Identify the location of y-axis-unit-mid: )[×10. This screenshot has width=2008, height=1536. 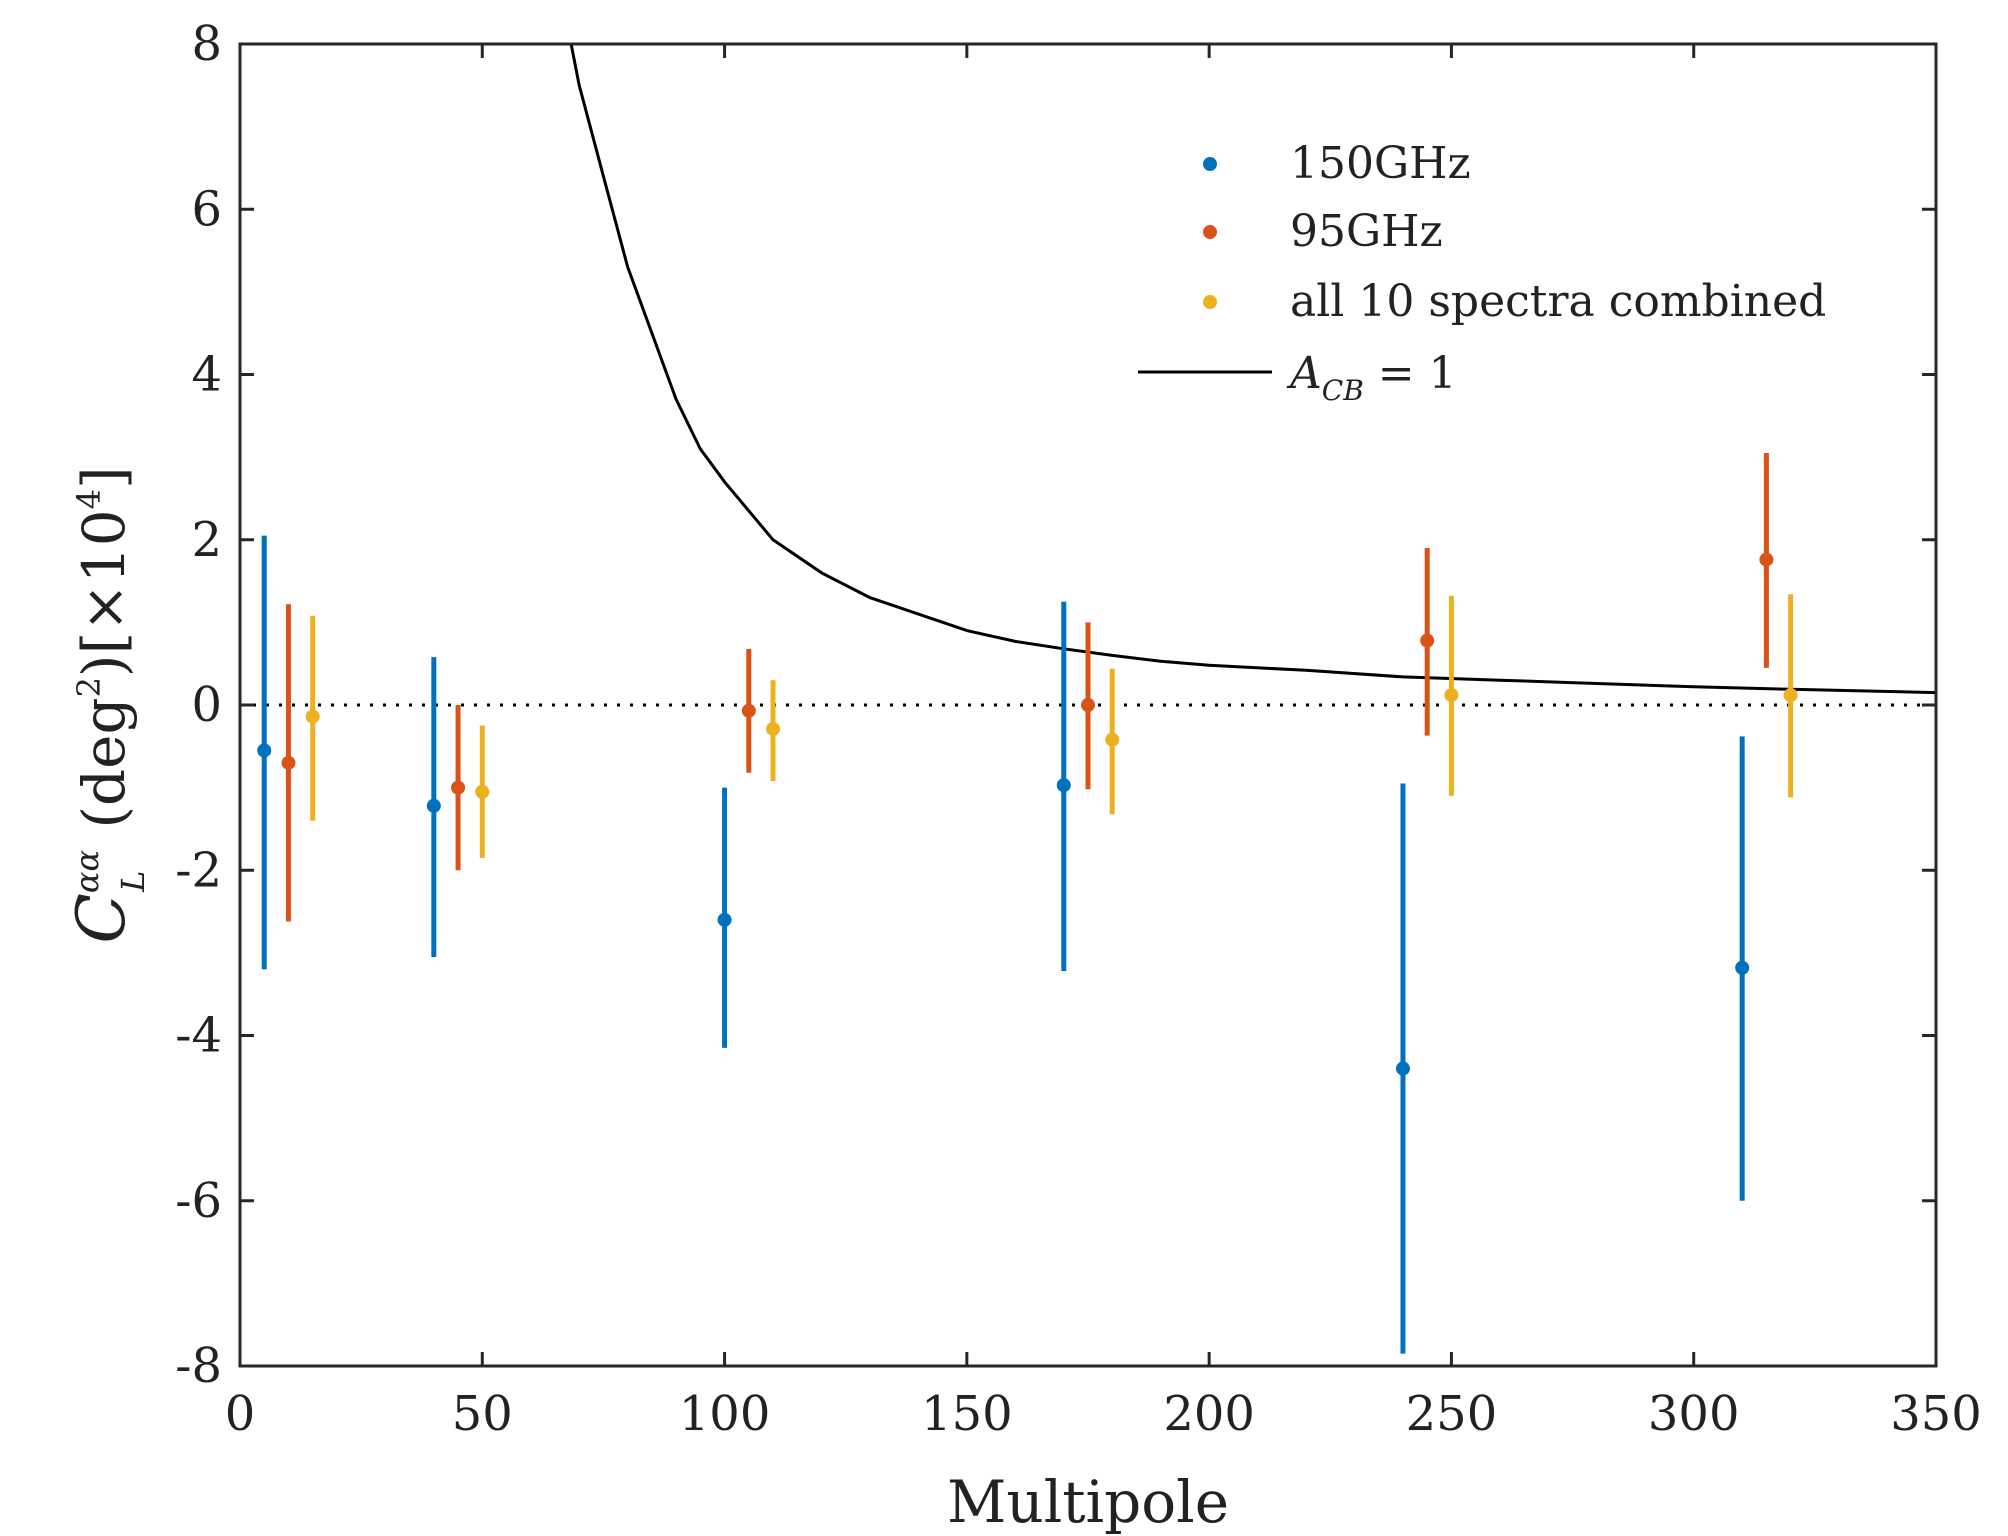
(104, 593).